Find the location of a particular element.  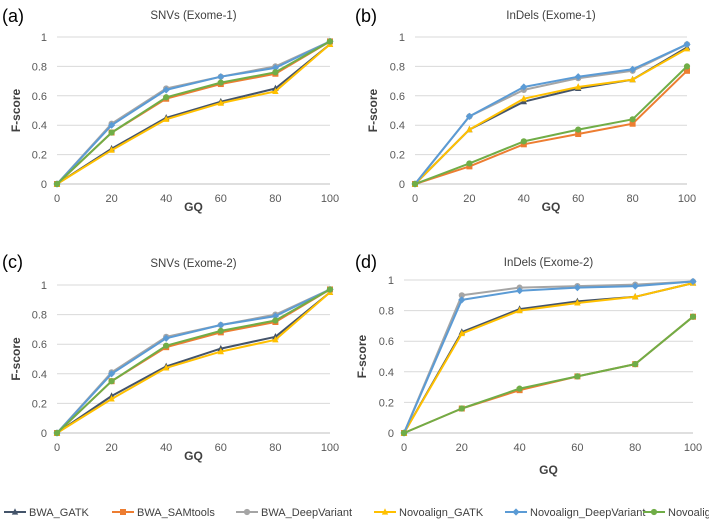

legend-label: Novoalign_SAMtools is located at coordinates (688, 513).